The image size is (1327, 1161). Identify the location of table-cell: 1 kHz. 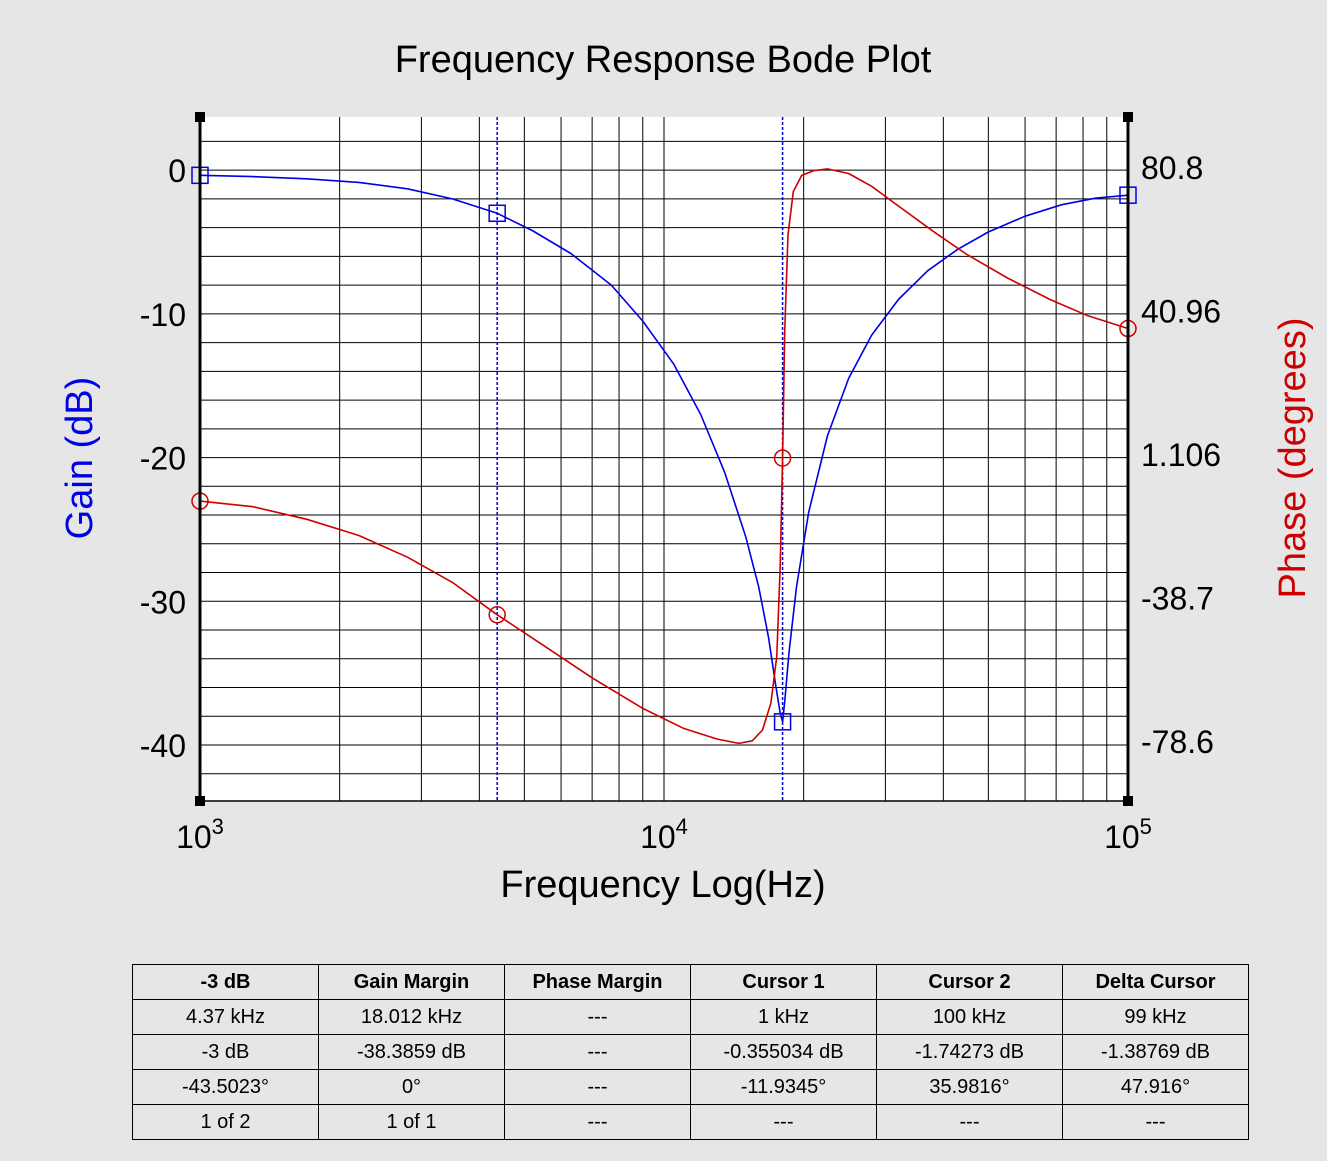
(784, 1017).